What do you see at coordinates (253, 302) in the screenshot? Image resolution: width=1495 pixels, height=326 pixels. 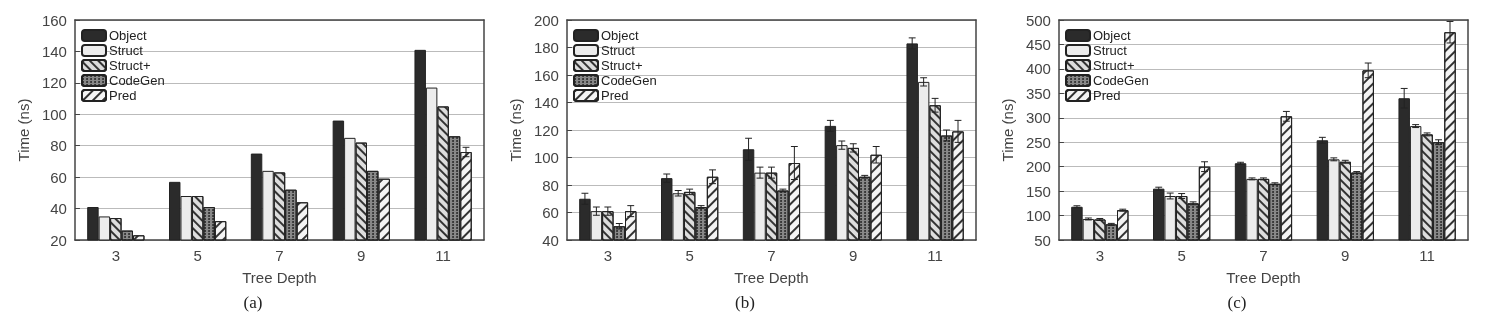 I see `text: (a)` at bounding box center [253, 302].